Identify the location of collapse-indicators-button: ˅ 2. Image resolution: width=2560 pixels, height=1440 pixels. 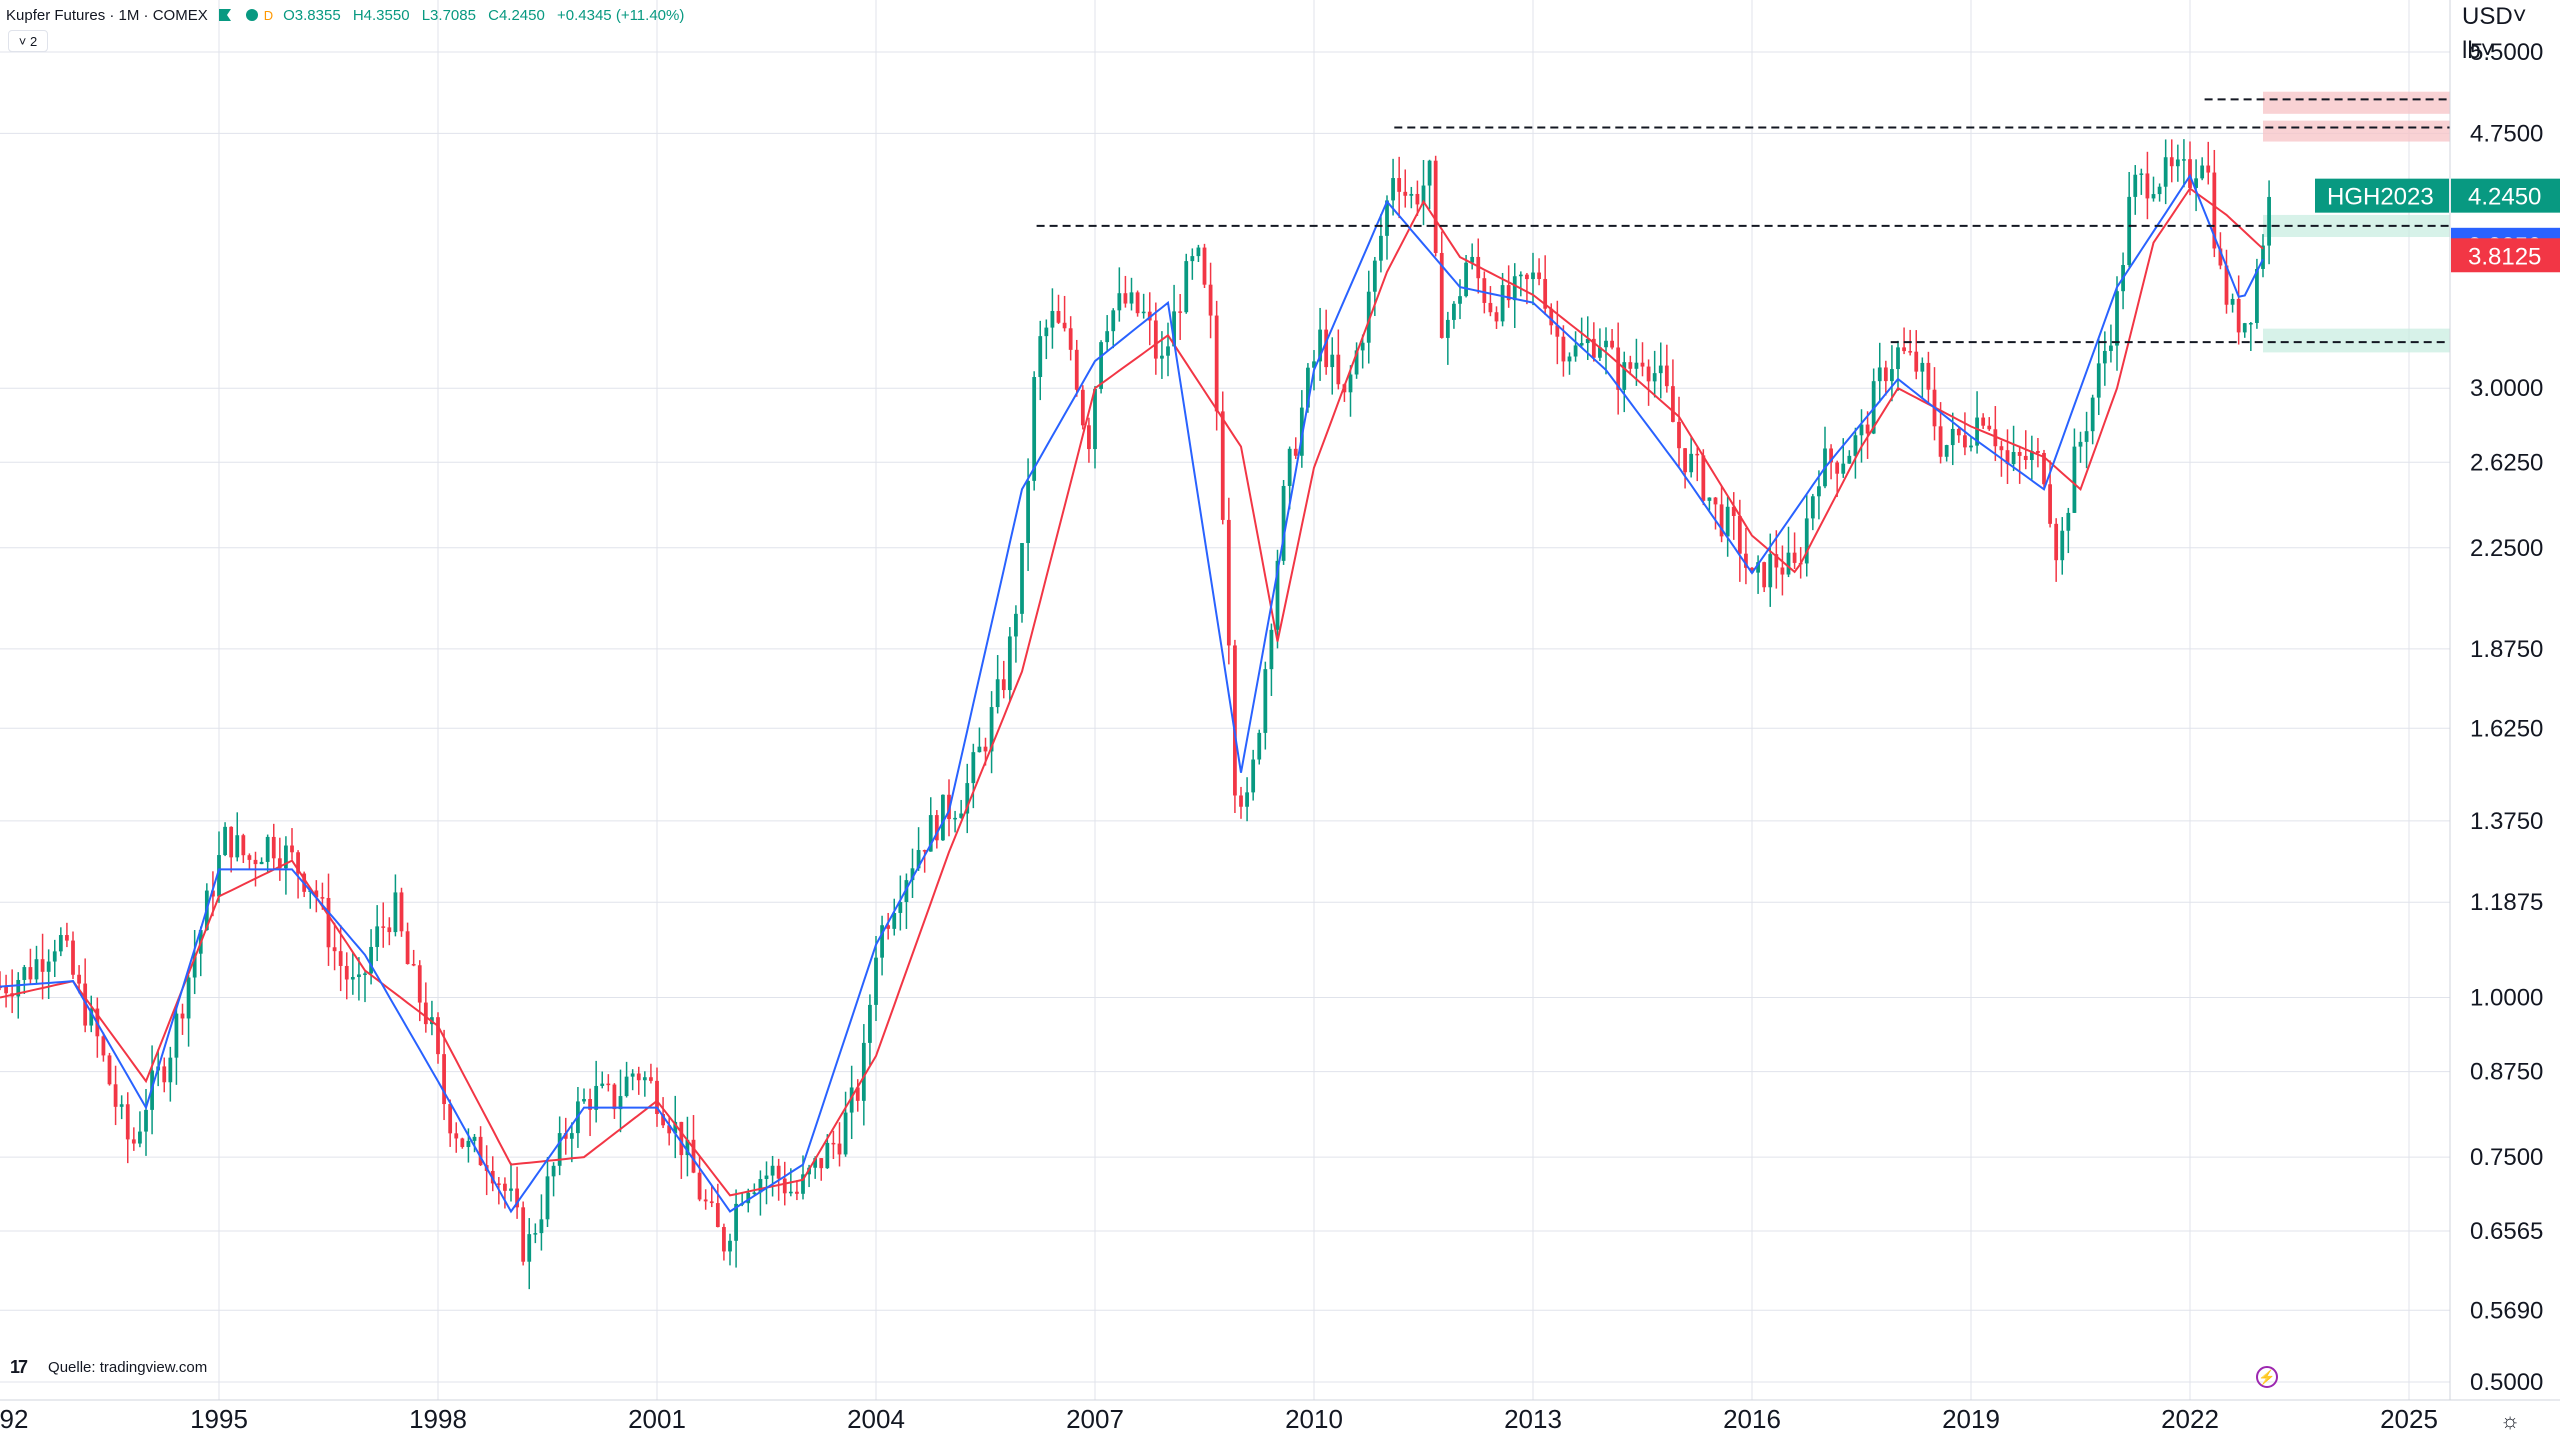
(28, 41).